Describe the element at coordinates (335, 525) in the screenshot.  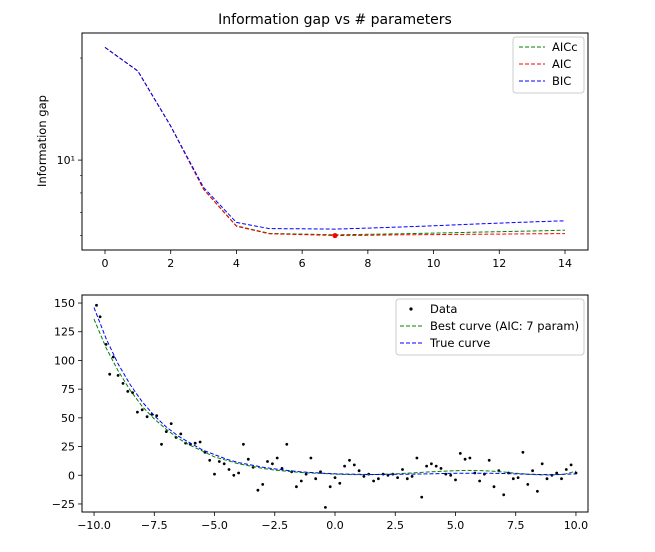
I see `x-tick-label: 0.0` at that location.